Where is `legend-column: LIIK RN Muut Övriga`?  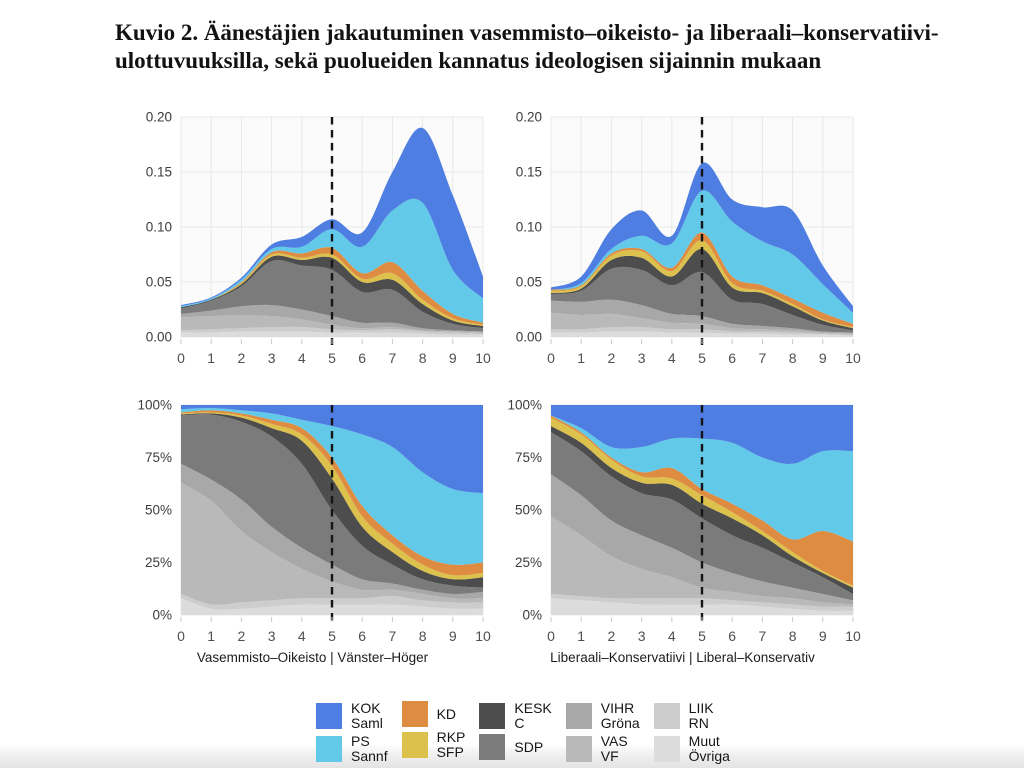 legend-column: LIIK RN Muut Övriga is located at coordinates (691, 732).